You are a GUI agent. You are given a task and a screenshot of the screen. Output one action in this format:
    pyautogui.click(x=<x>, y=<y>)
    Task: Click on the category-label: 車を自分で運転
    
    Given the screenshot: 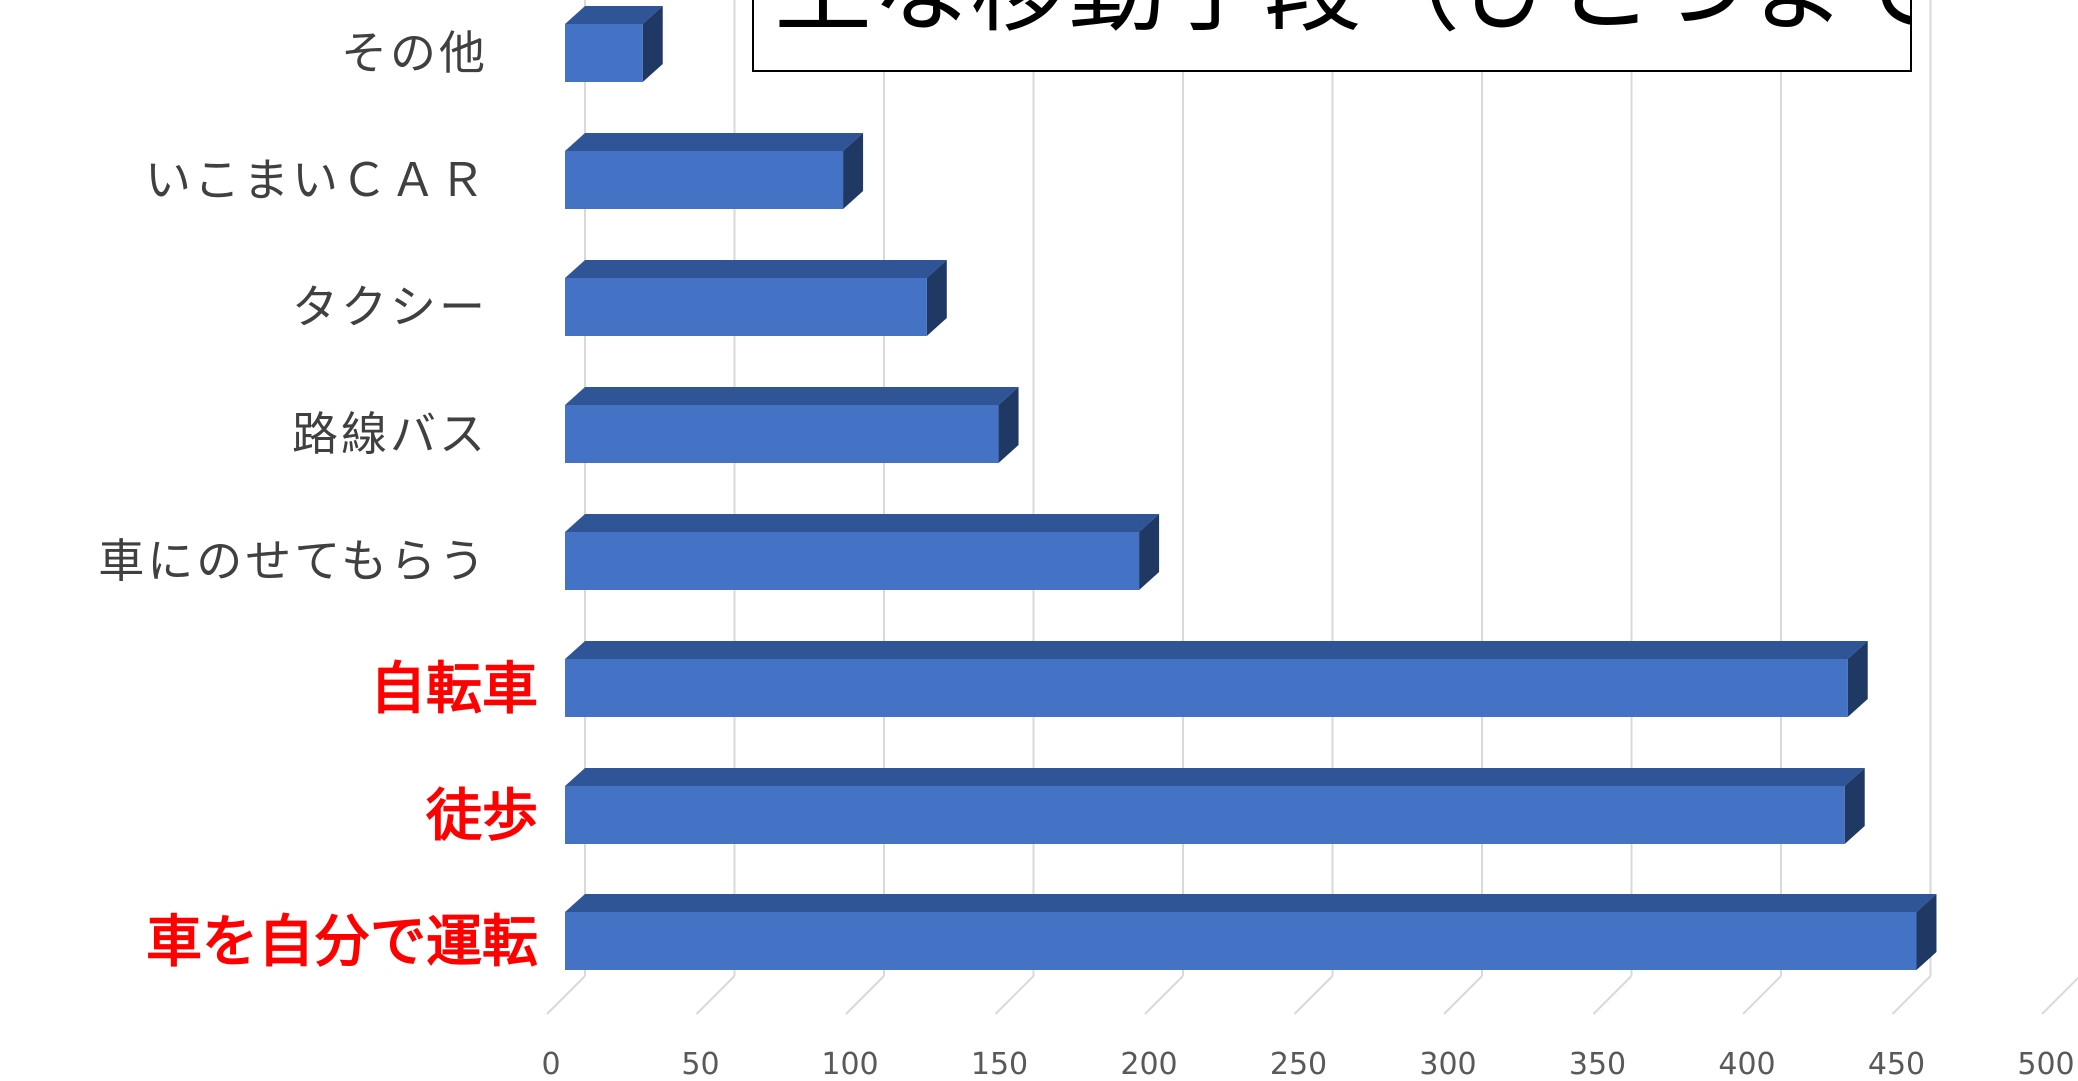 What is the action you would take?
    pyautogui.click(x=342, y=942)
    